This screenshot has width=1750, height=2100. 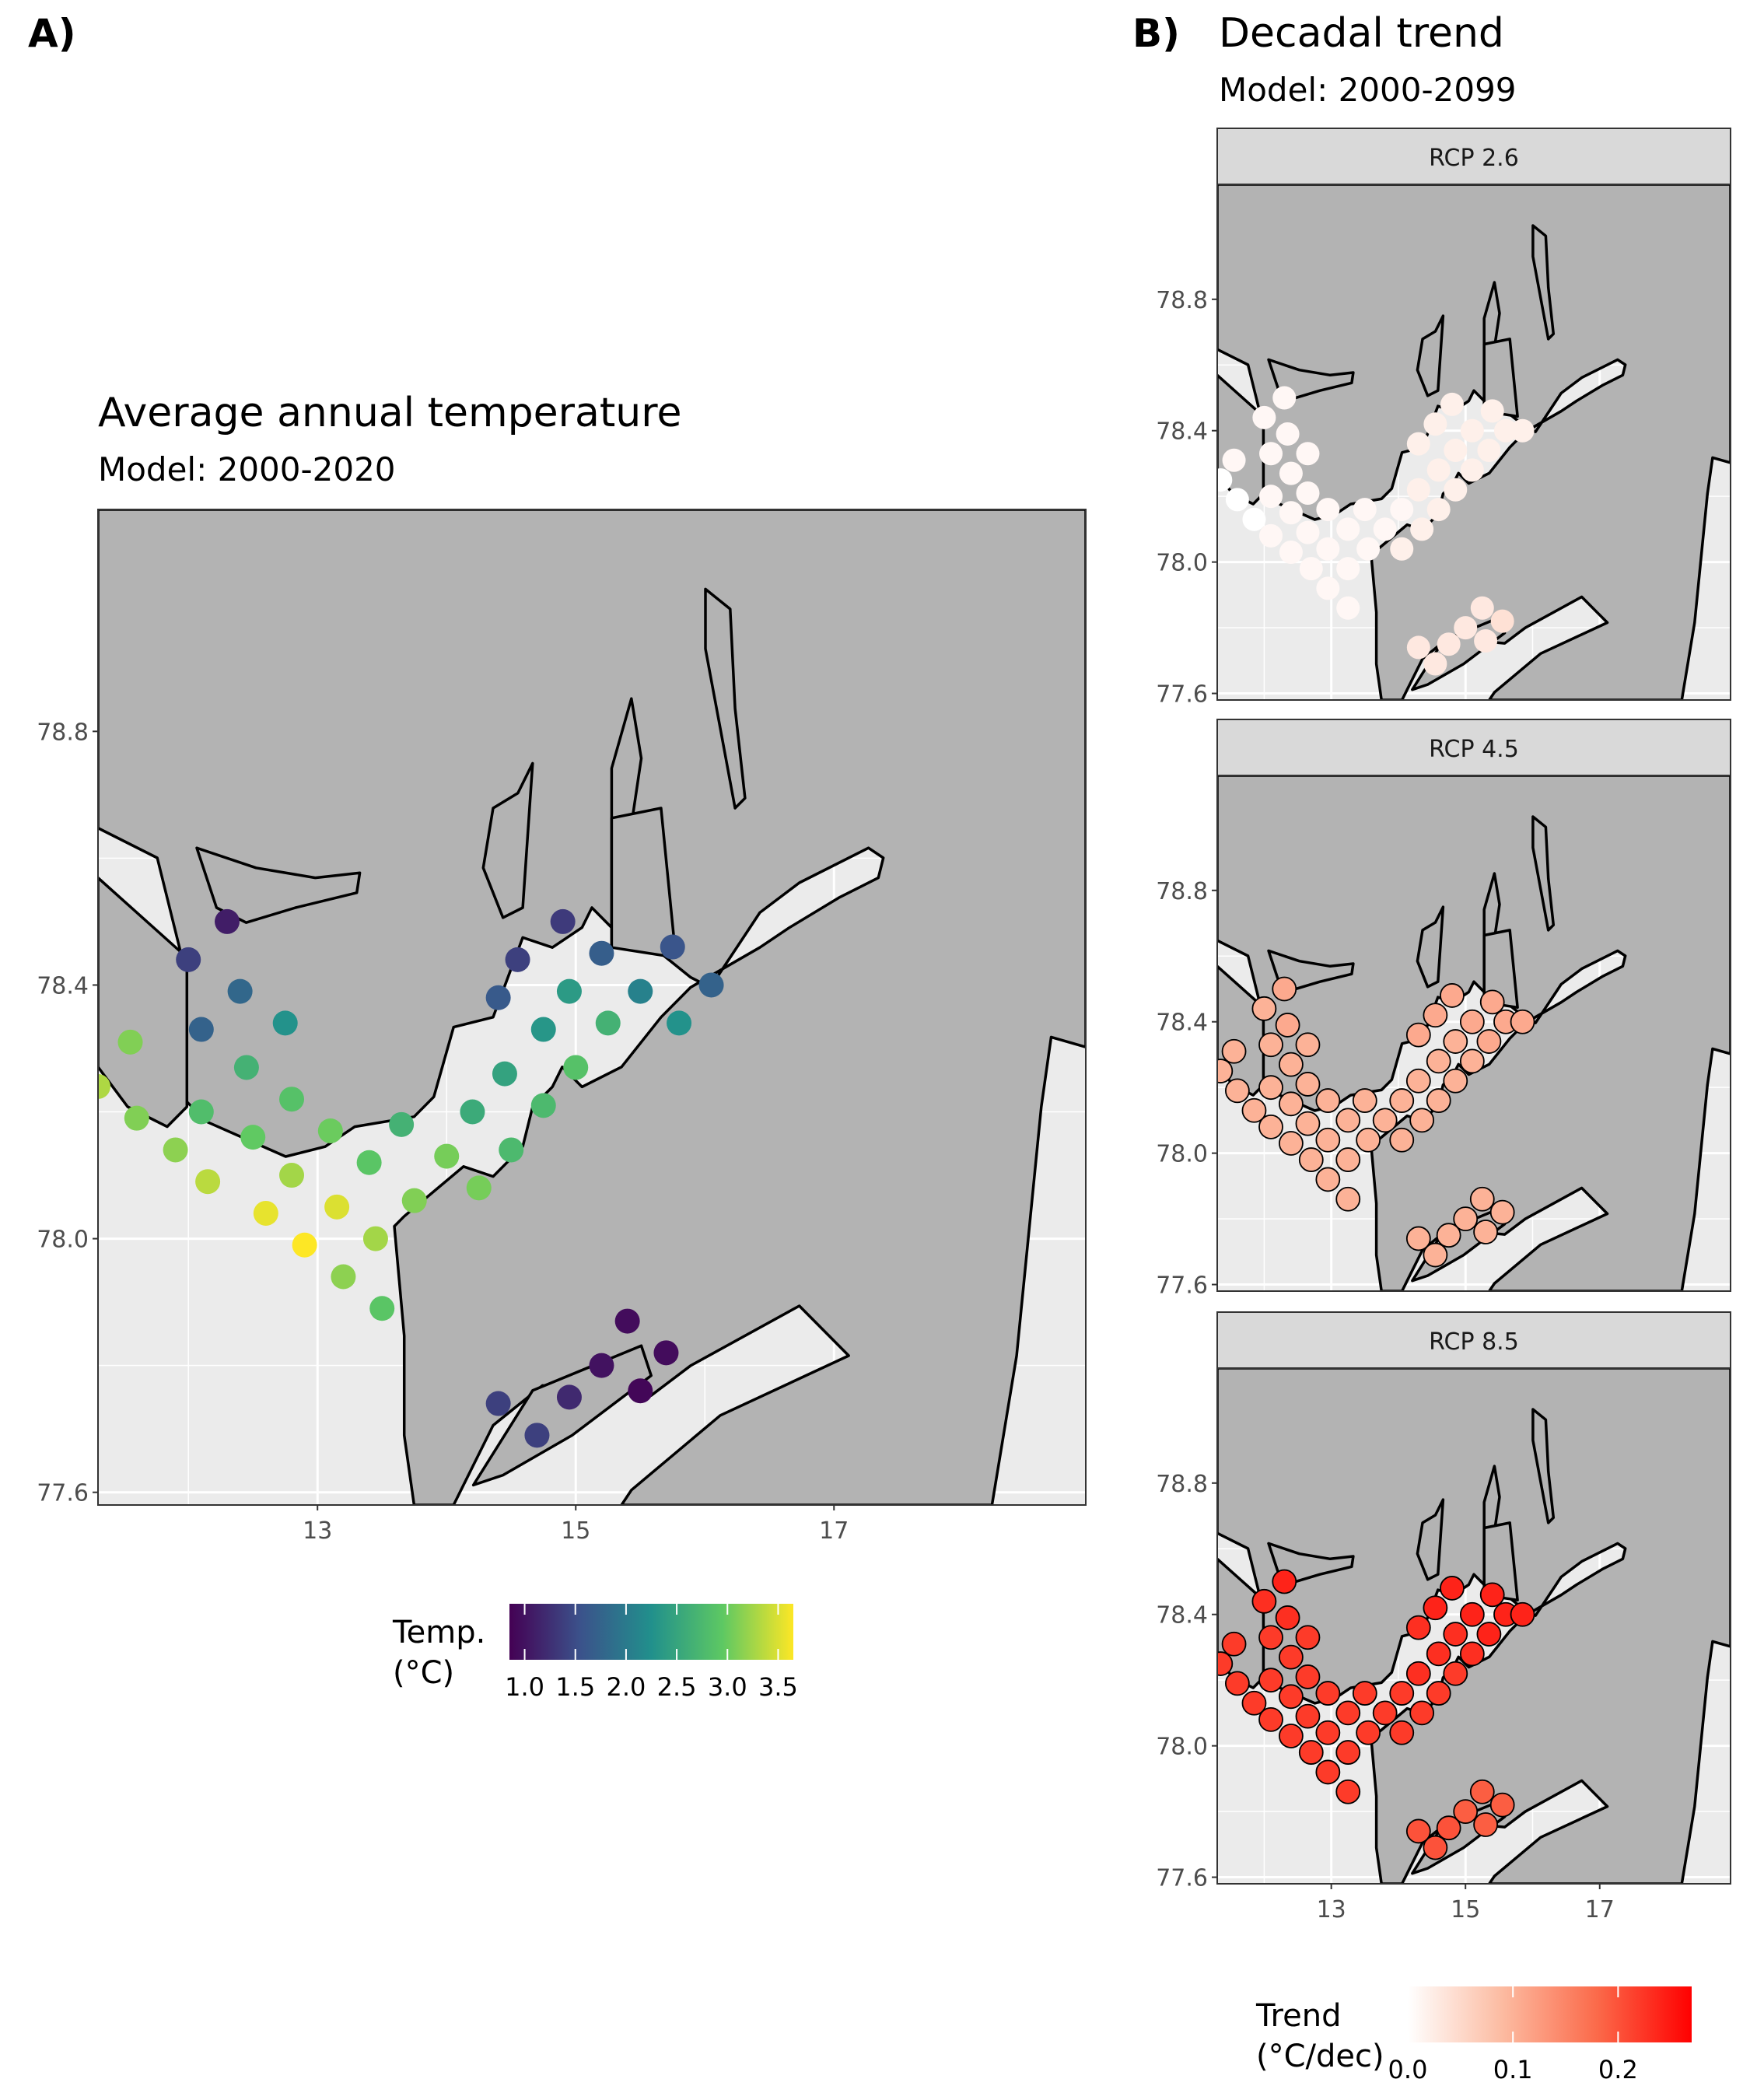 I want to click on panel-b-title: Decadal trend, so click(x=1362, y=34).